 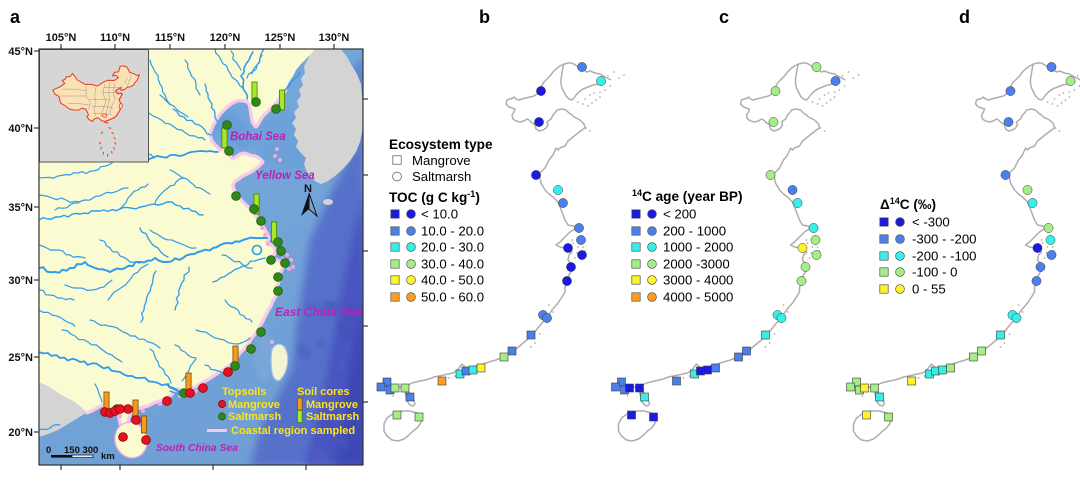 I want to click on svg-text: 10.0 - 20.0, so click(x=452, y=231).